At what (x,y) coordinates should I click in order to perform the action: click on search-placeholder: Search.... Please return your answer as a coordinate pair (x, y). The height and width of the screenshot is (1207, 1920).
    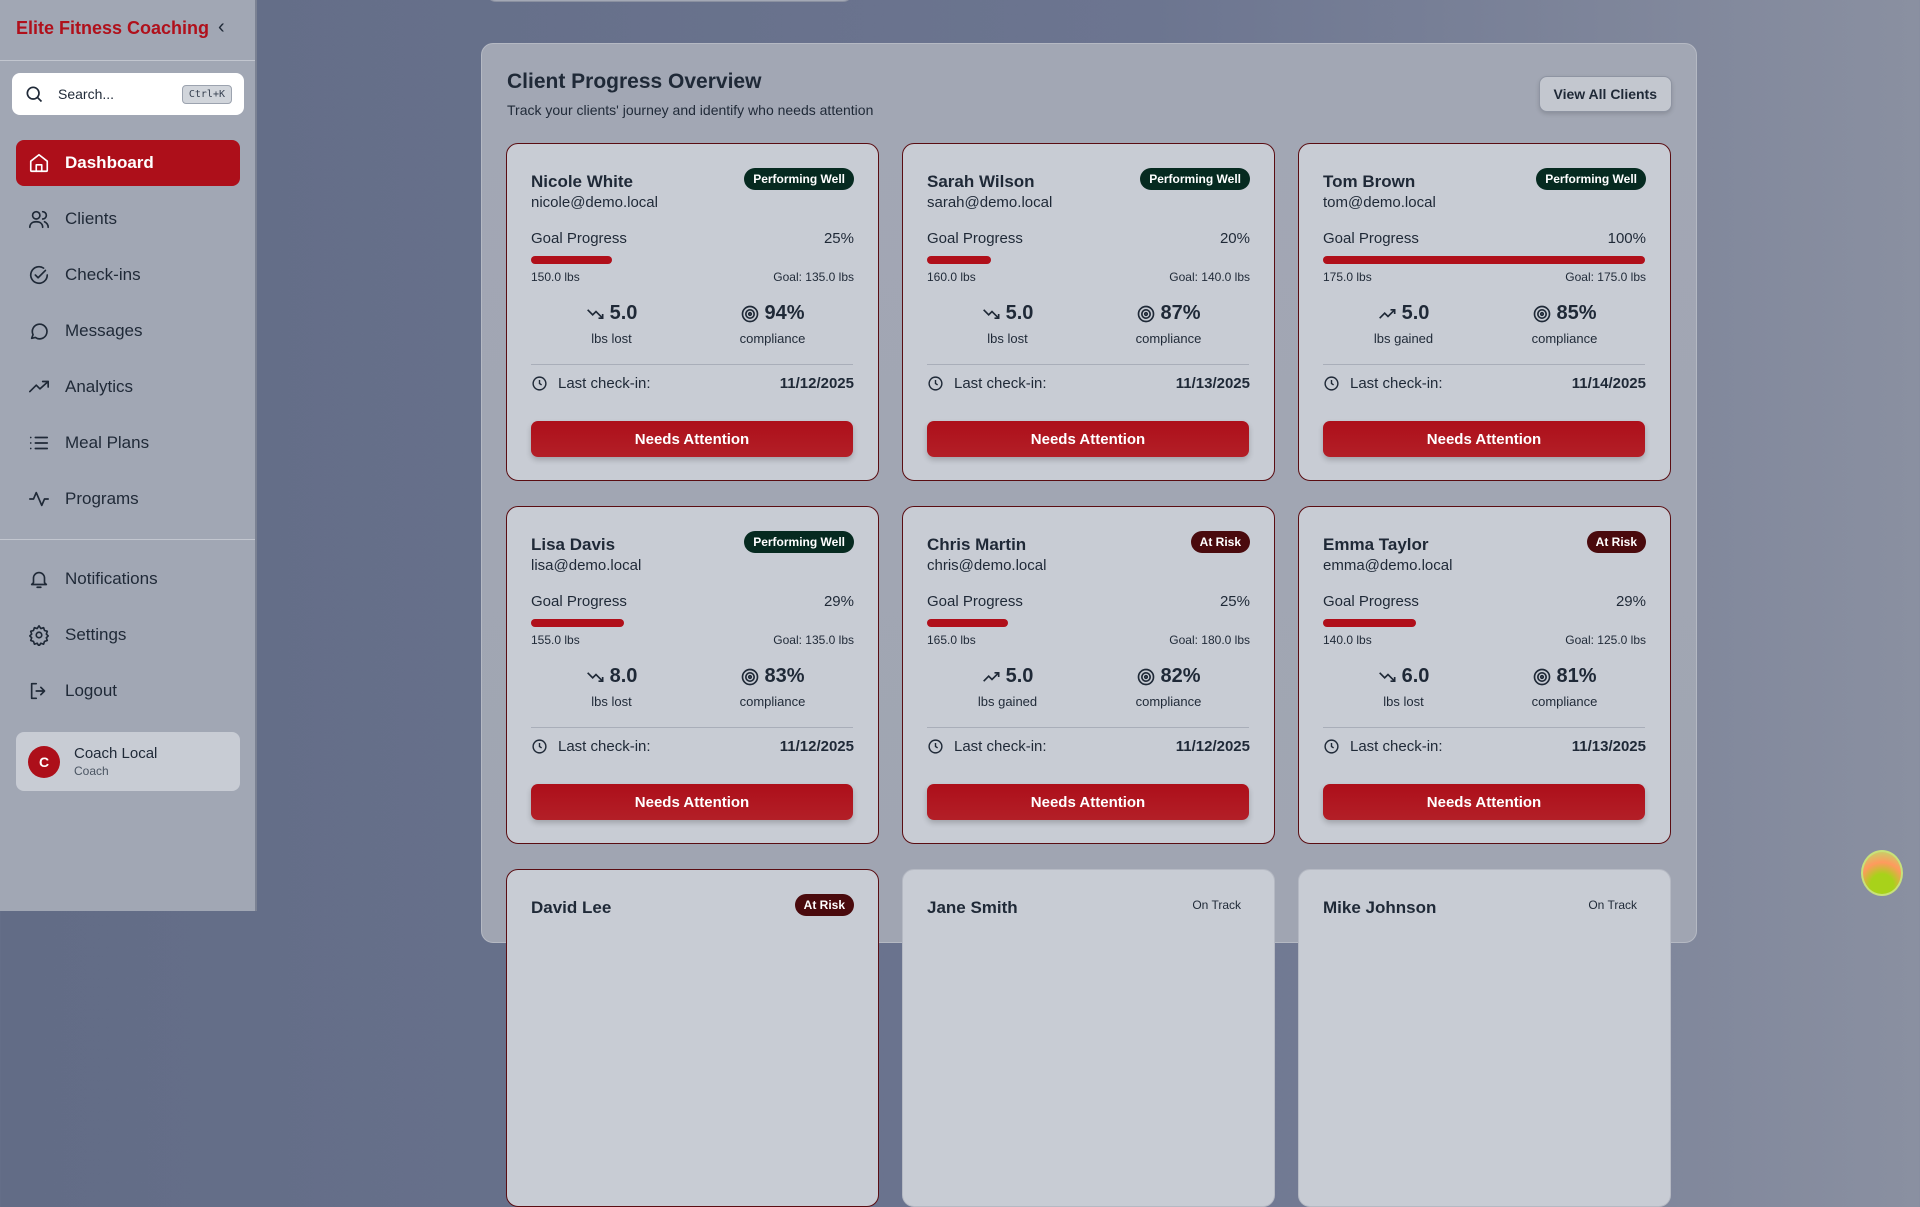
    Looking at the image, I should click on (86, 94).